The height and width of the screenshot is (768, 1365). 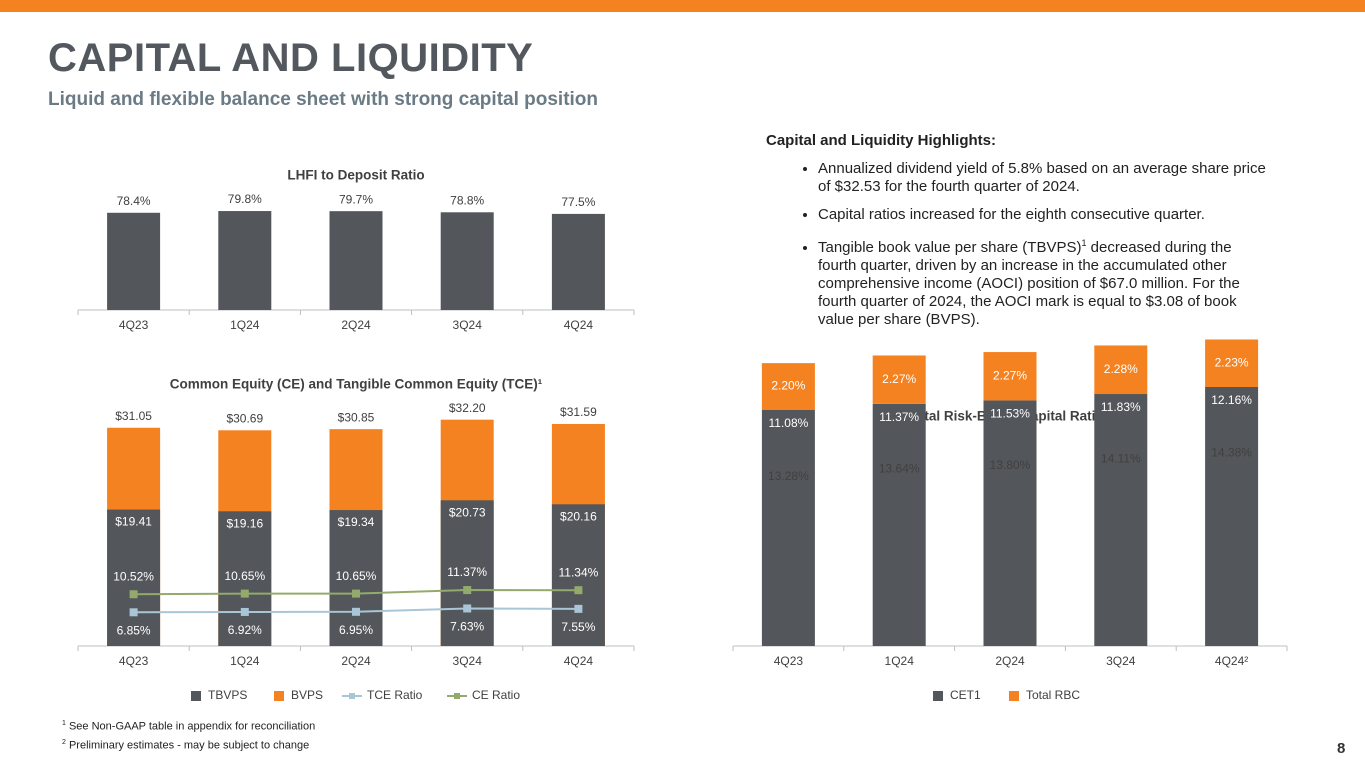 I want to click on value-label: 6.92%, so click(x=245, y=630).